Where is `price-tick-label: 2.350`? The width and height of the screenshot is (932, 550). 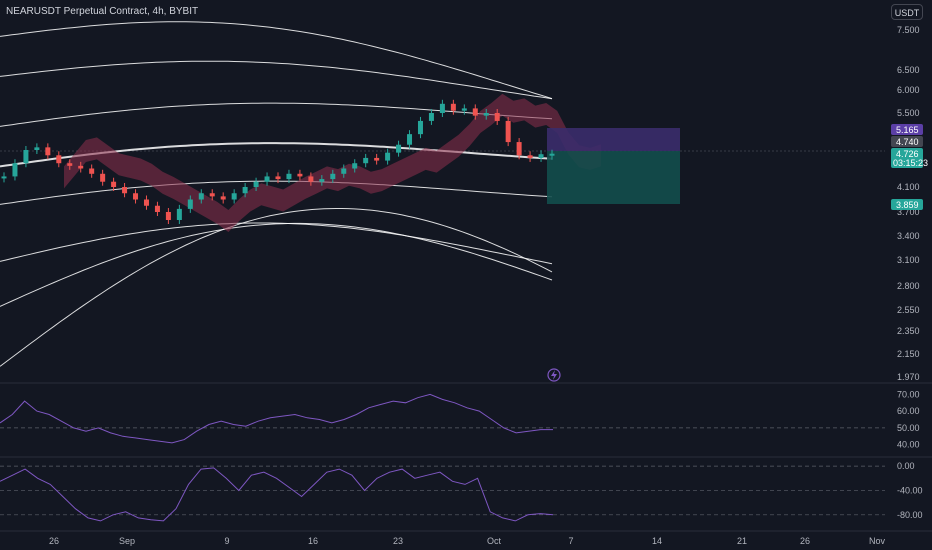
price-tick-label: 2.350 is located at coordinates (908, 331).